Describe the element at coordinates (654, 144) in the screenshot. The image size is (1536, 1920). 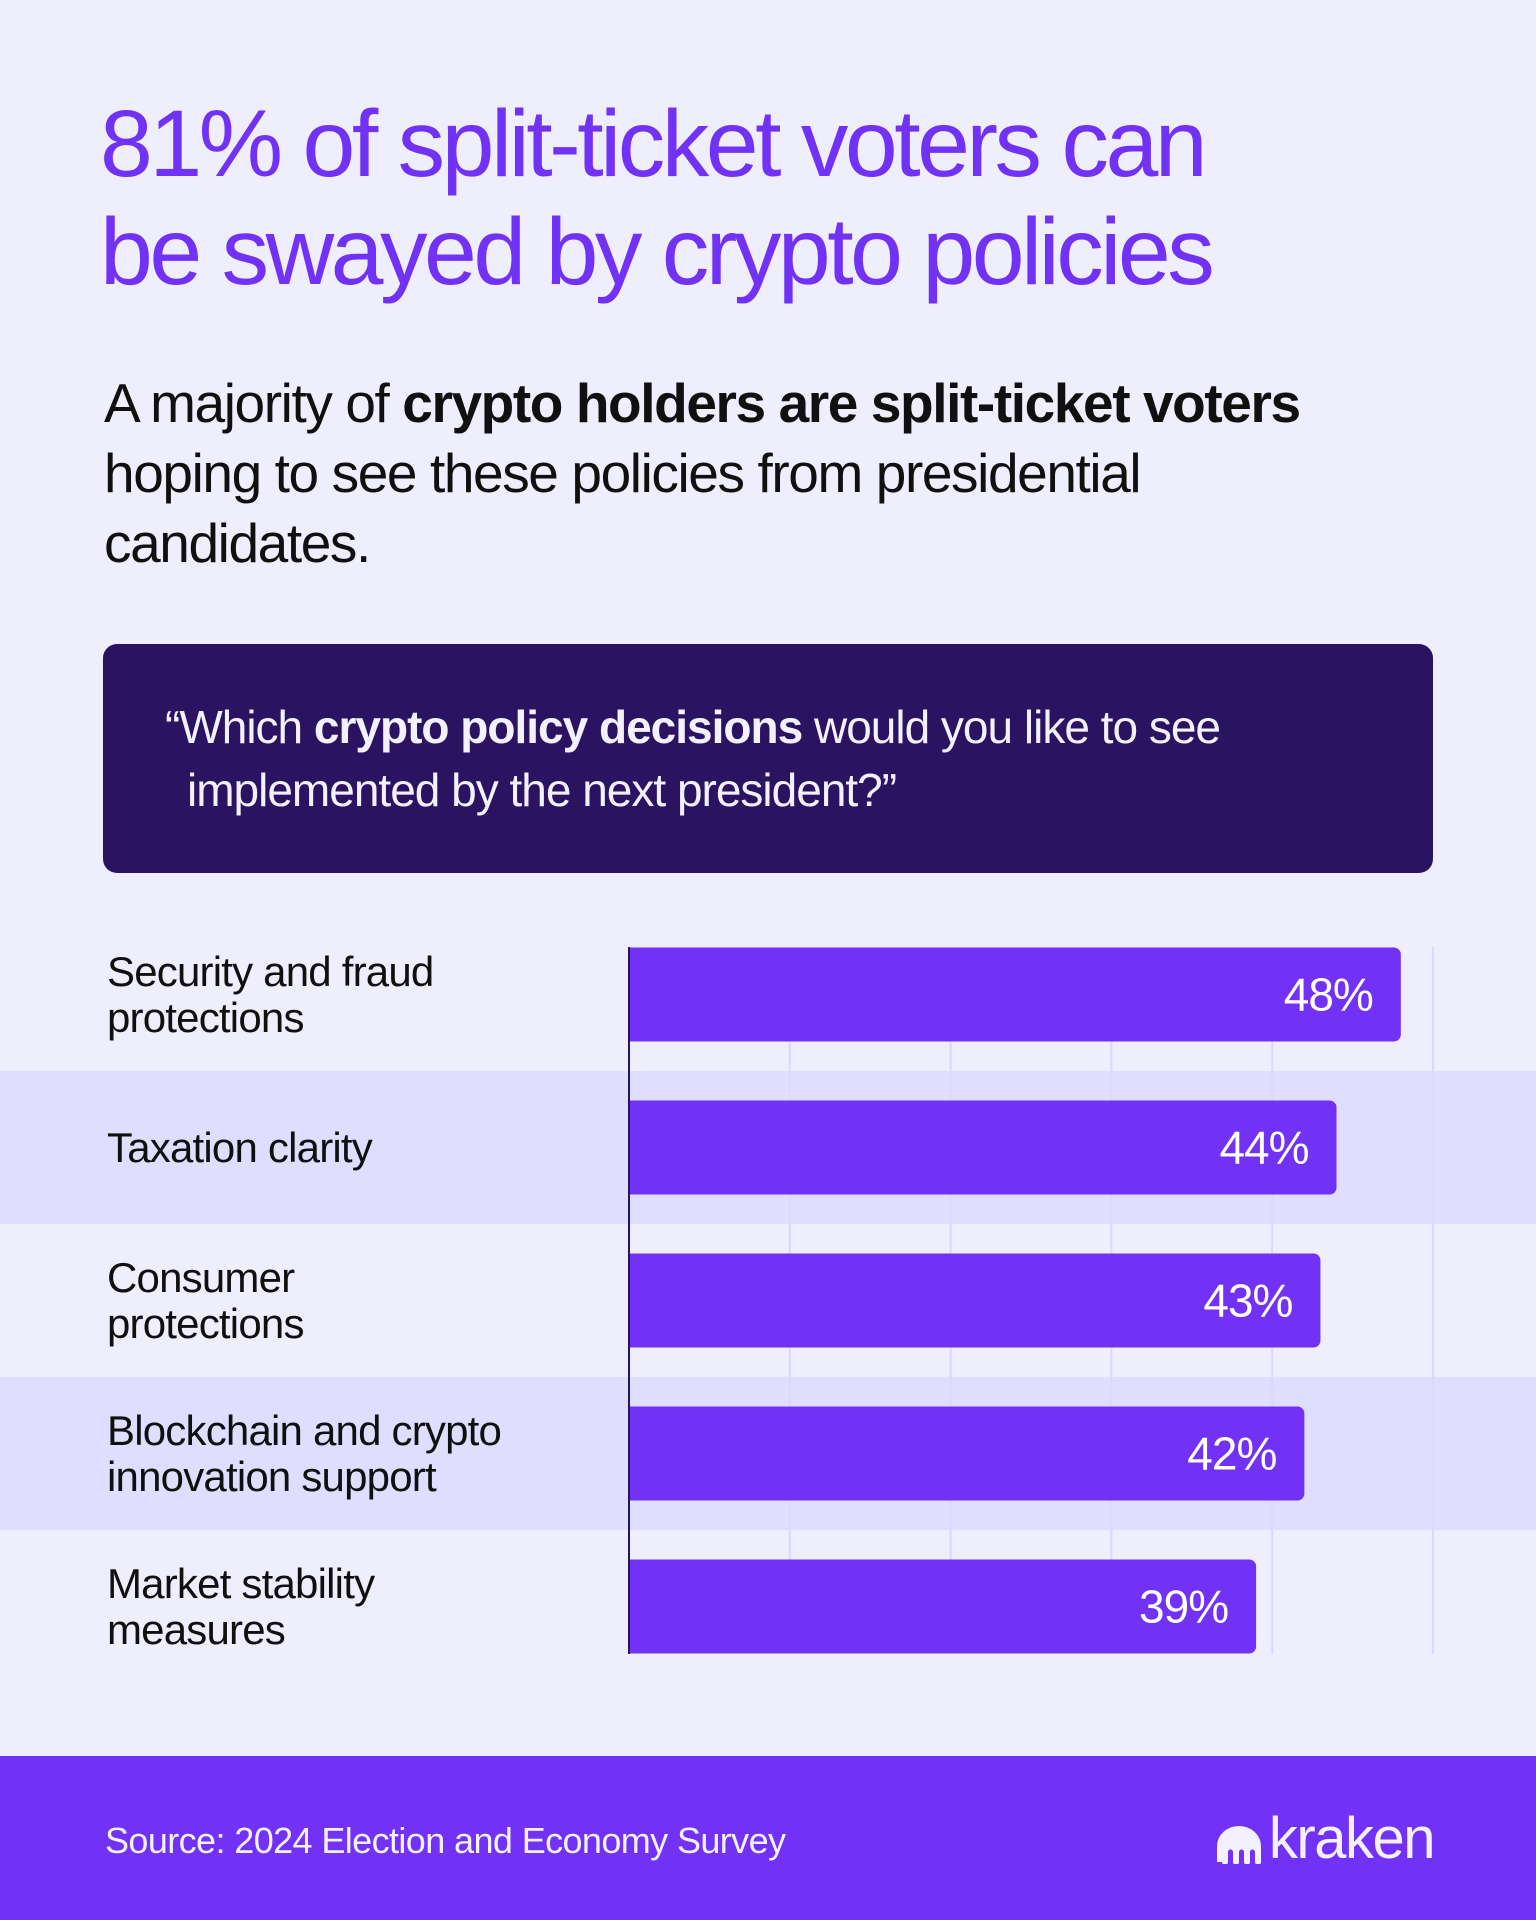
I see `headline-line-1: 81% of split-ticket voters can` at that location.